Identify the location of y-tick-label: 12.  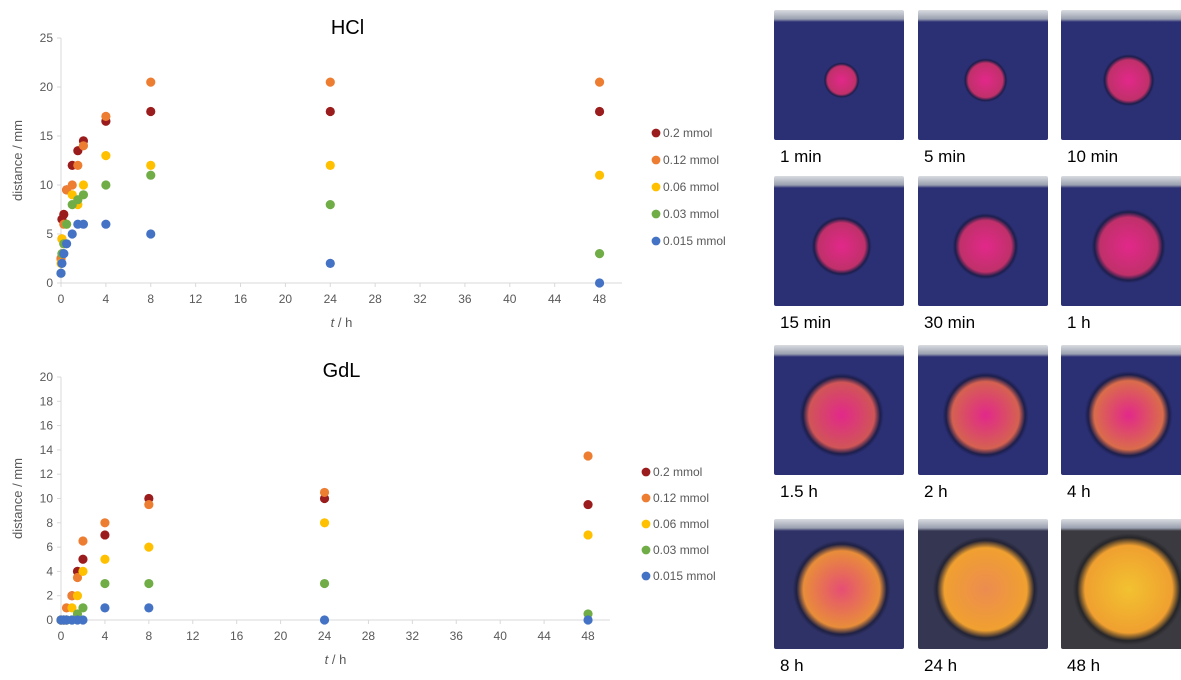
(47, 474).